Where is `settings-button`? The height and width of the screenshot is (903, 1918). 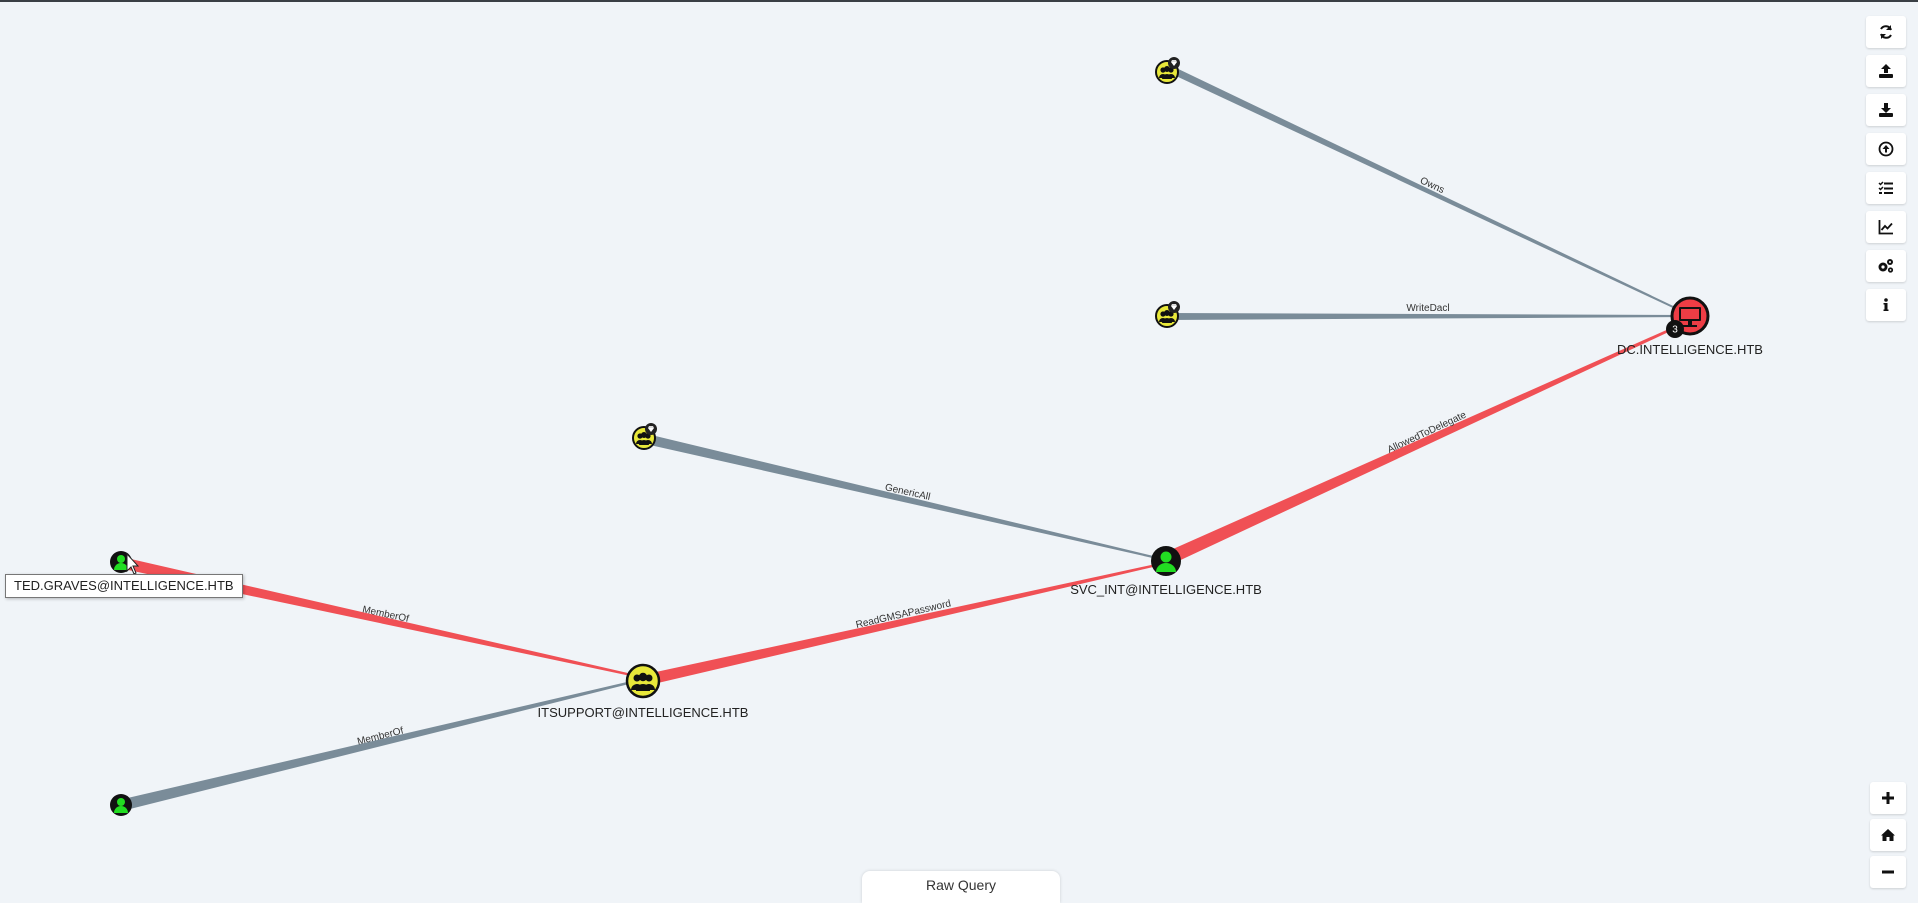
settings-button is located at coordinates (1886, 266).